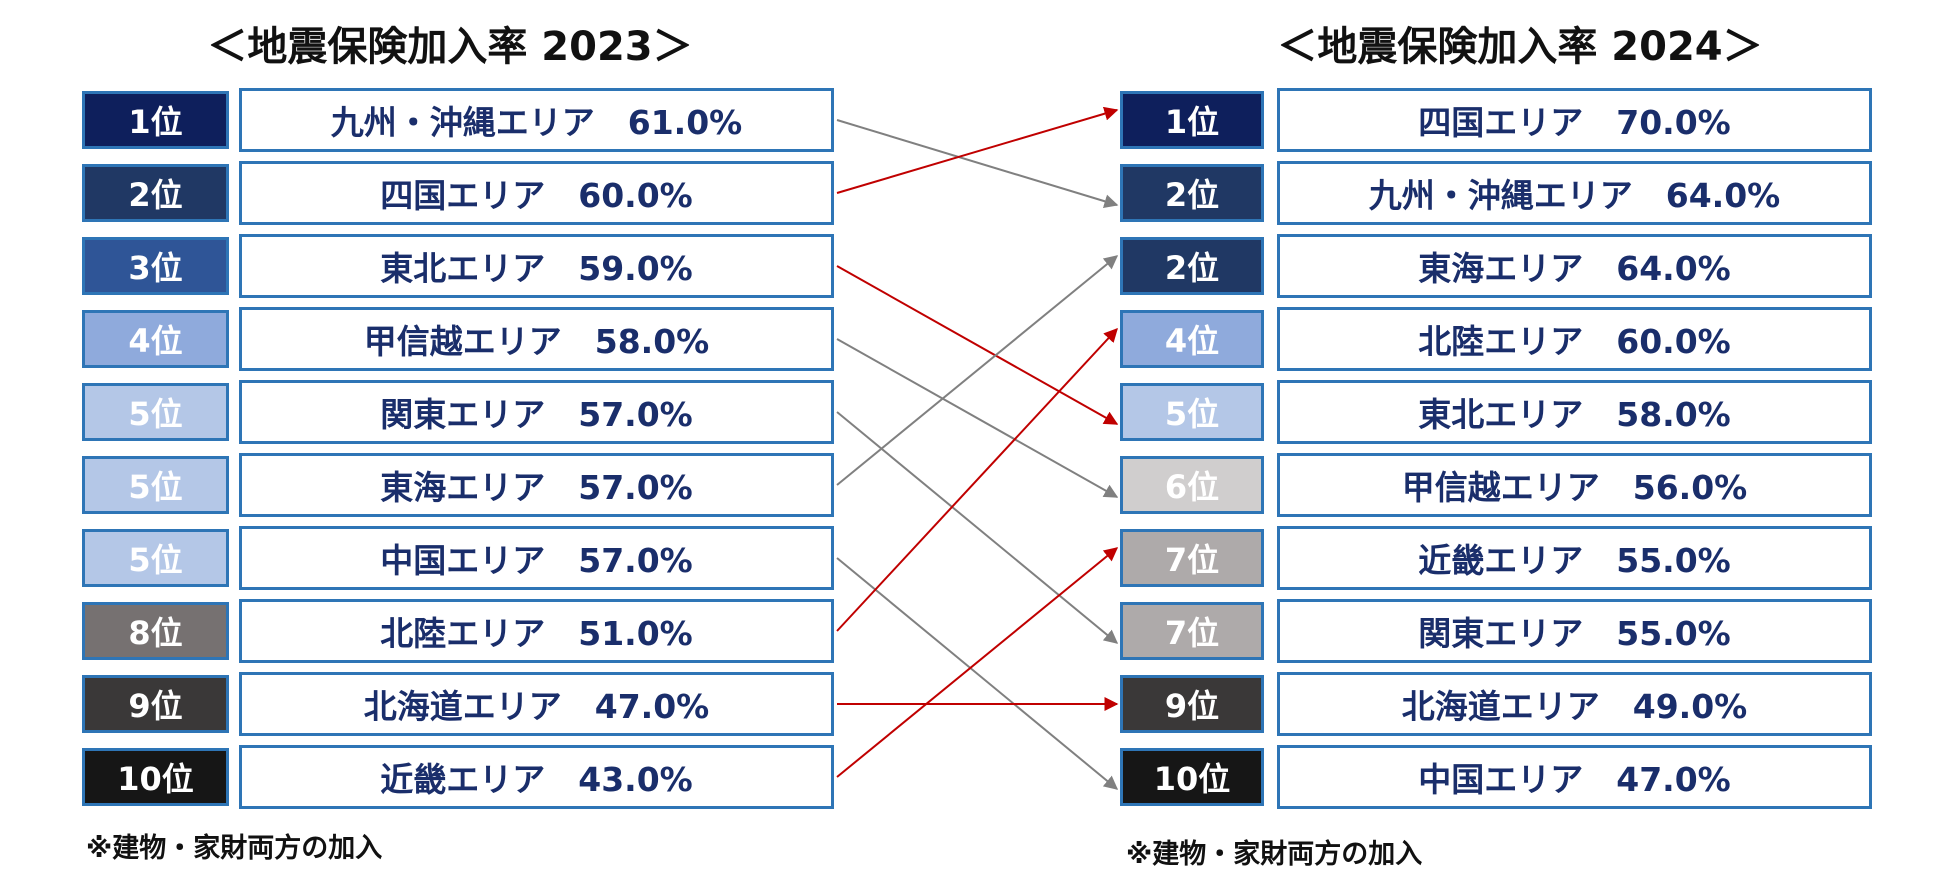 Image resolution: width=1950 pixels, height=881 pixels. I want to click on rank-badge: 6位, so click(1192, 485).